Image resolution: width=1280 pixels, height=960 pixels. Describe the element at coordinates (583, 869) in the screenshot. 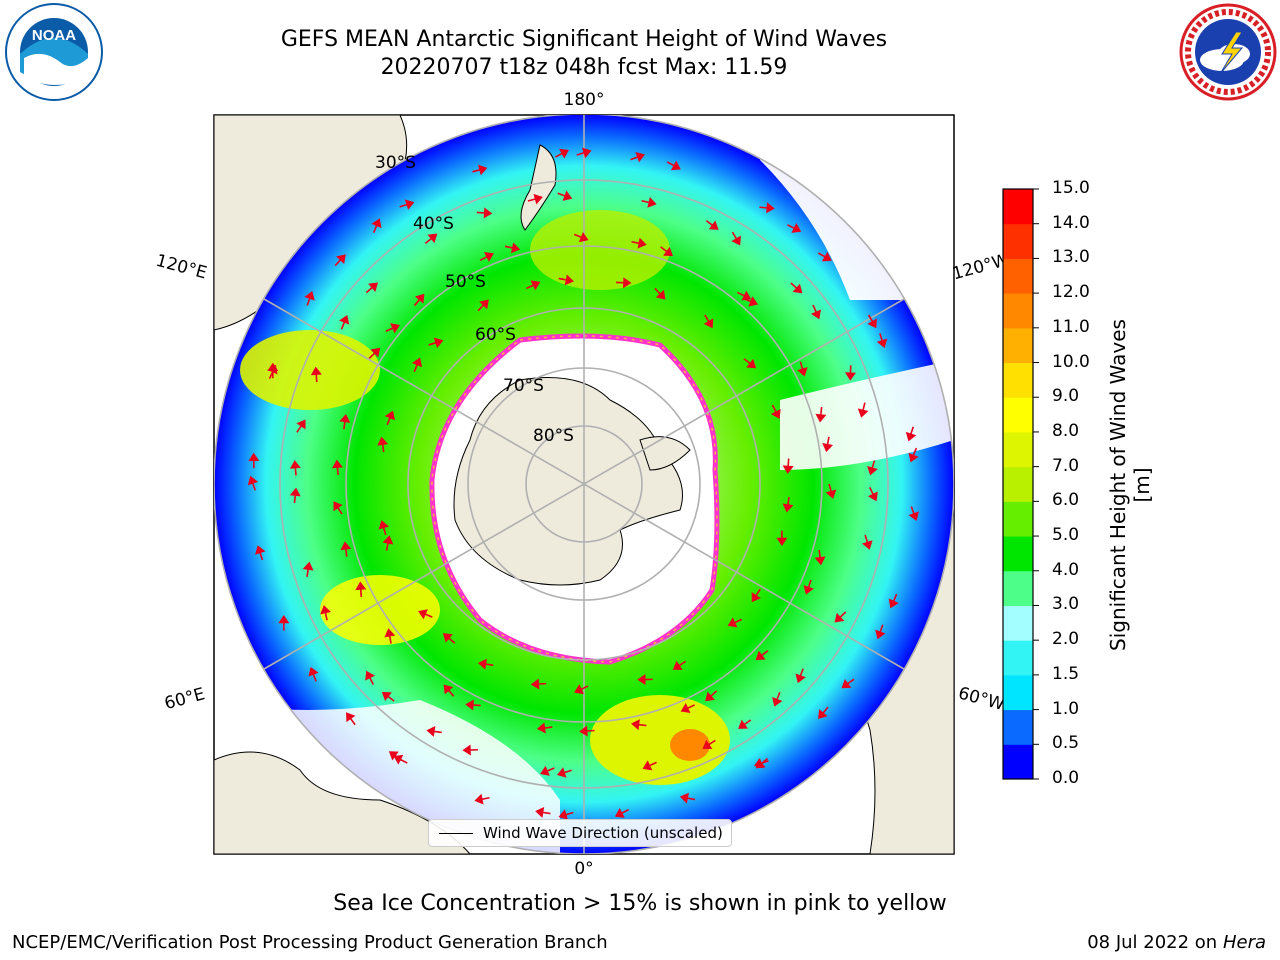

I see `lon-label-0: 0°` at that location.